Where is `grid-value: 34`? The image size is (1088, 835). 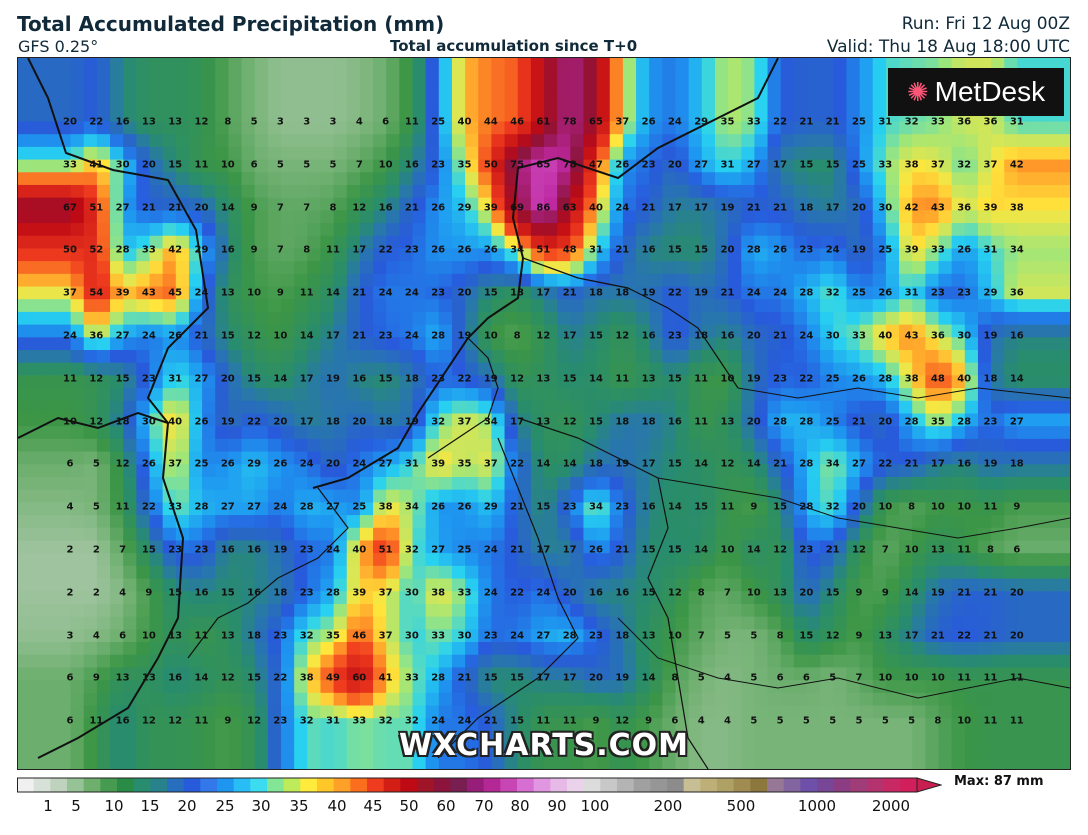 grid-value: 34 is located at coordinates (1016, 250).